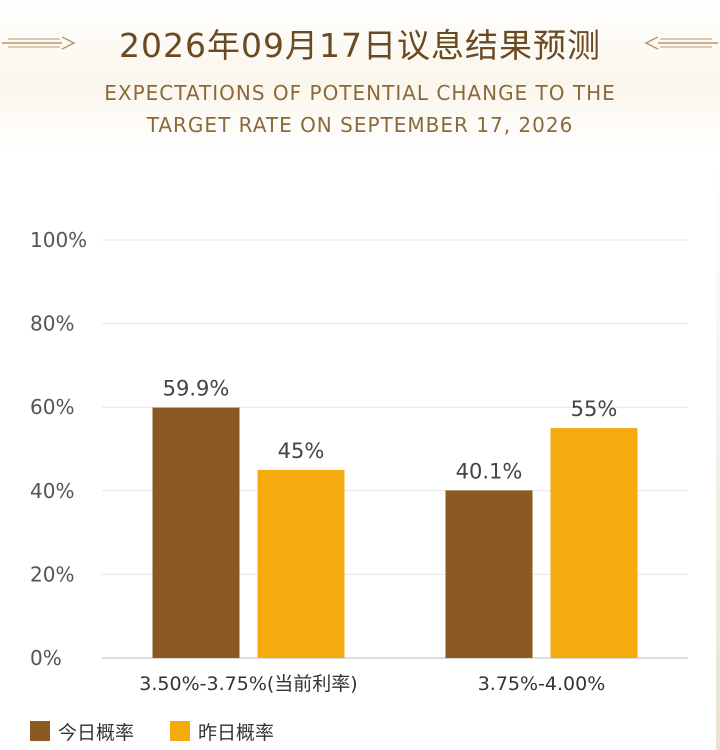  Describe the element at coordinates (46, 658) in the screenshot. I see `y-tick-label: 0%` at that location.